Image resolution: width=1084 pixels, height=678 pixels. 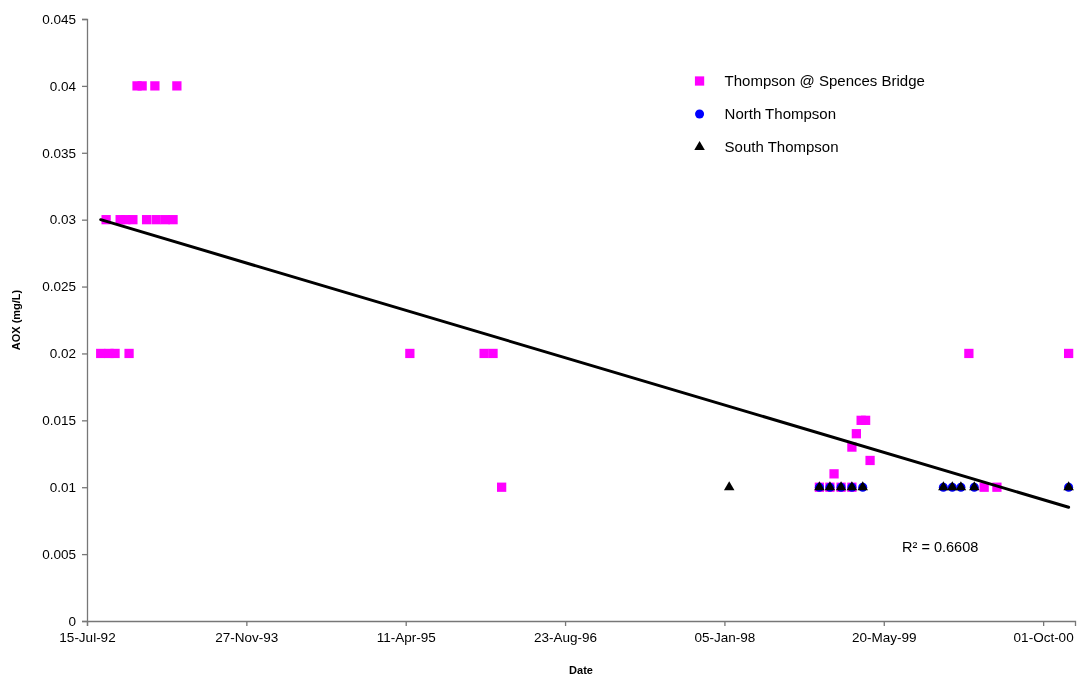 I want to click on legend-label: South Thompson, so click(x=781, y=146).